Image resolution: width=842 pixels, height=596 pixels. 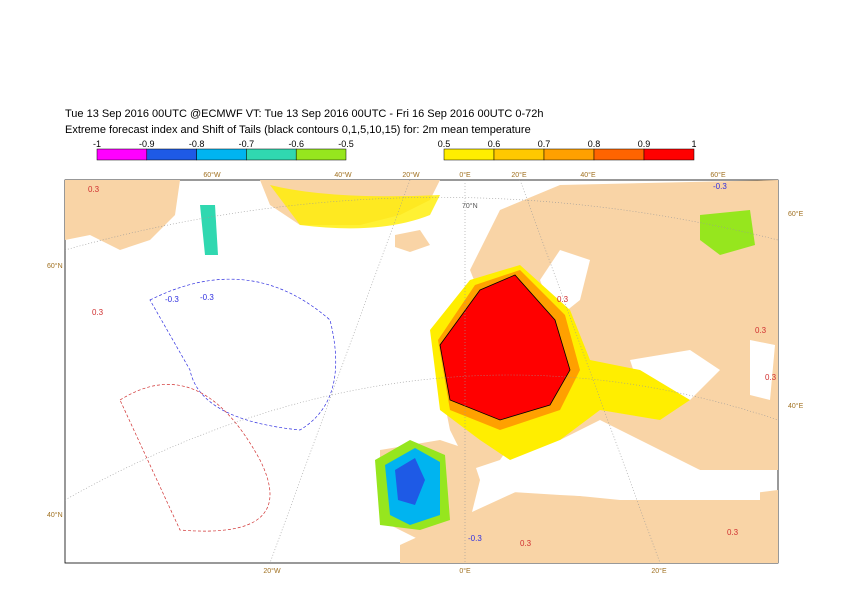 What do you see at coordinates (544, 144) in the screenshot?
I see `legend-tick-label: 0.7` at bounding box center [544, 144].